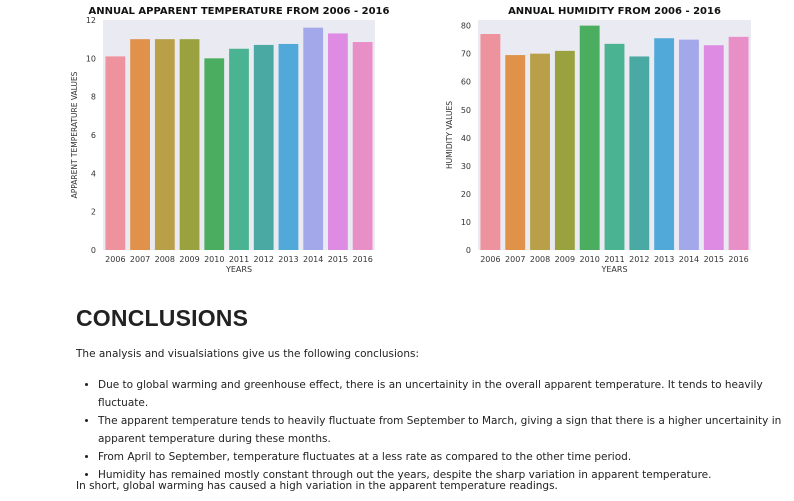 This screenshot has width=794, height=501. What do you see at coordinates (93, 212) in the screenshot?
I see `chart-0-ytick-label: 2` at bounding box center [93, 212].